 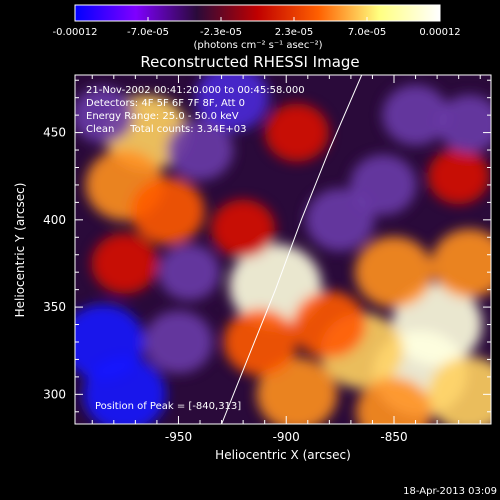 What do you see at coordinates (195, 90) in the screenshot?
I see `annotation-time-range: 21-Nov-2002 00:41:20.000 to 00:45:58.000` at bounding box center [195, 90].